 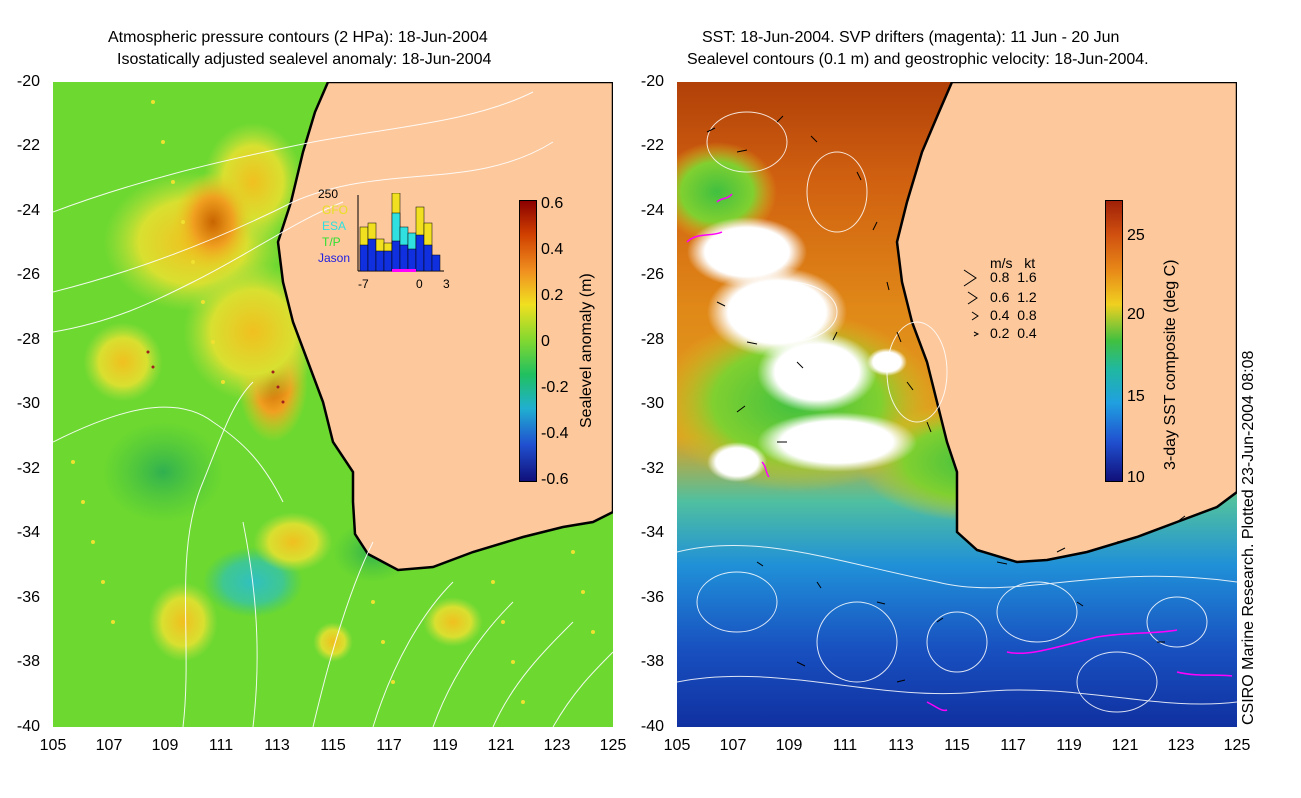 What do you see at coordinates (363, 284) in the screenshot?
I see `histogram-xtick: -7` at bounding box center [363, 284].